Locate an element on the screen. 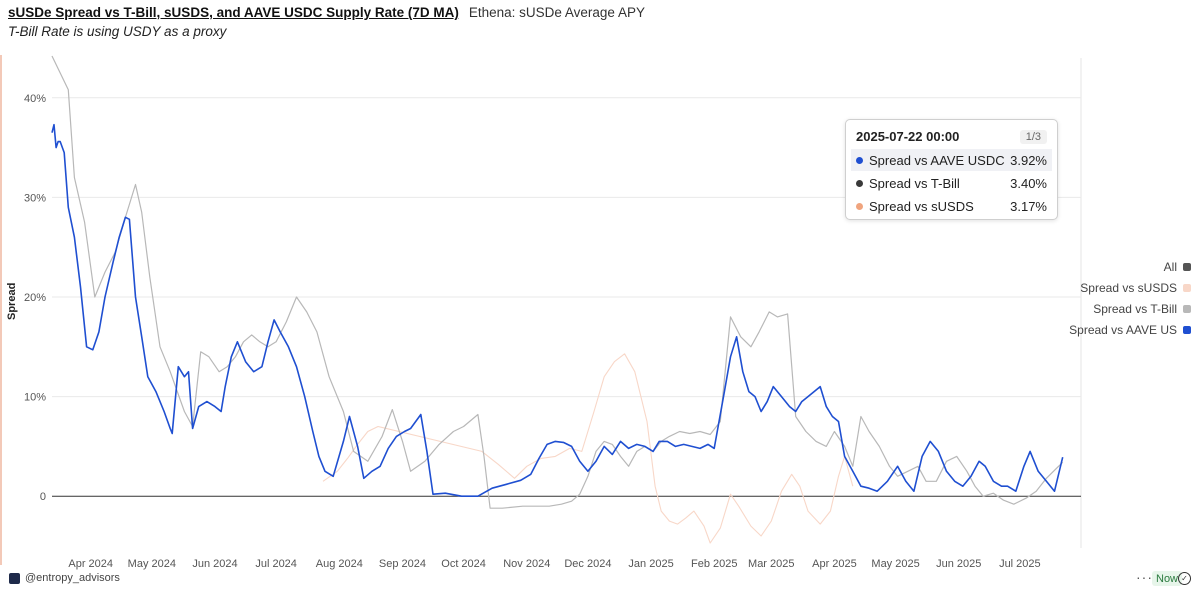  more-options-icon: ··· is located at coordinates (1144, 577).